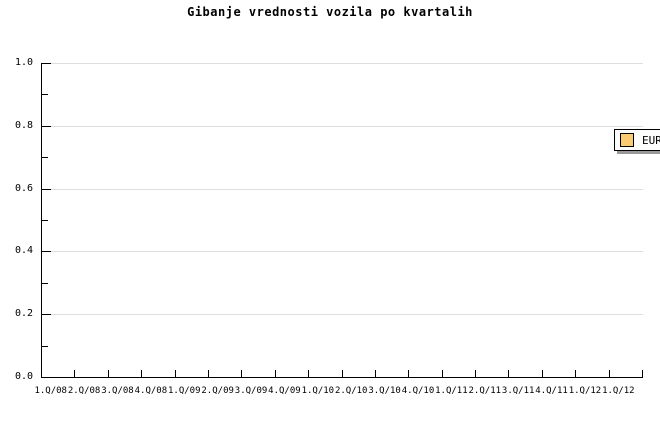 This screenshot has width=660, height=440. I want to click on y-axis-label: 0.4, so click(23, 250).